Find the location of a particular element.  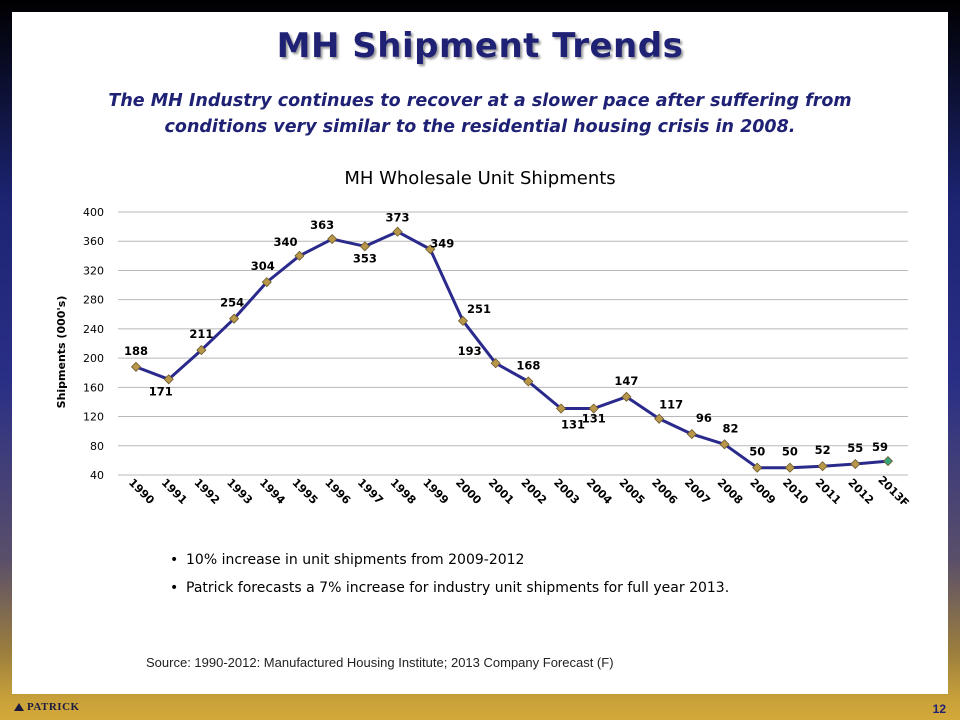

x-tick-label: 2010 is located at coordinates (795, 491).